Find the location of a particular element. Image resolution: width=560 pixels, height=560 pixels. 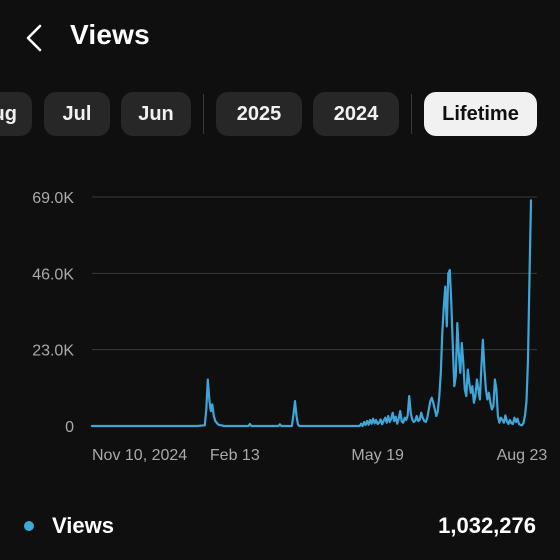

back-button is located at coordinates (34, 38).